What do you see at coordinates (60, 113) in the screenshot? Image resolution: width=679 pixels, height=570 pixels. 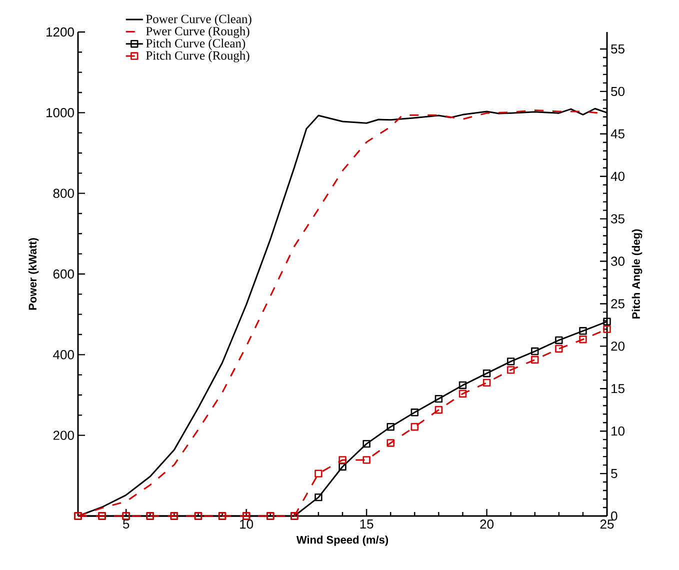 I see `y-tick-label: 1000` at bounding box center [60, 113].